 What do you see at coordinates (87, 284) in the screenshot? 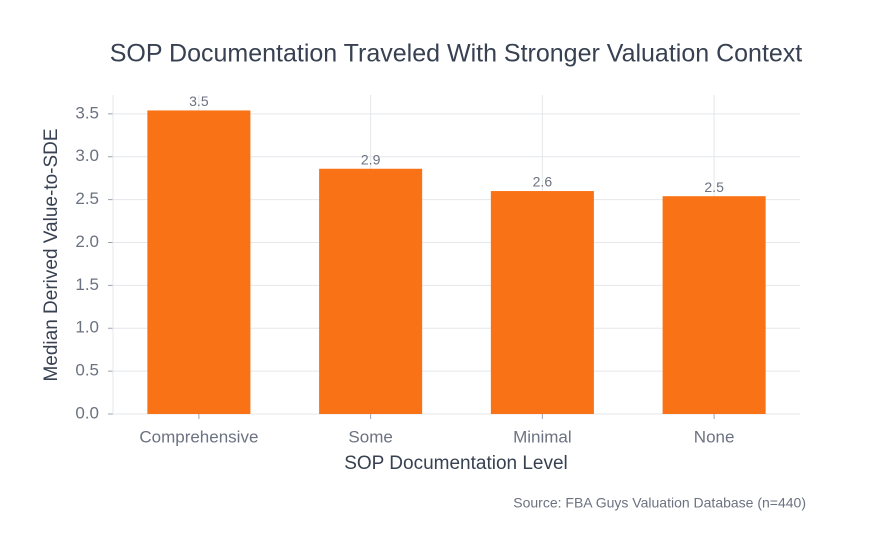
I see `y-tick-label: 1.5` at bounding box center [87, 284].